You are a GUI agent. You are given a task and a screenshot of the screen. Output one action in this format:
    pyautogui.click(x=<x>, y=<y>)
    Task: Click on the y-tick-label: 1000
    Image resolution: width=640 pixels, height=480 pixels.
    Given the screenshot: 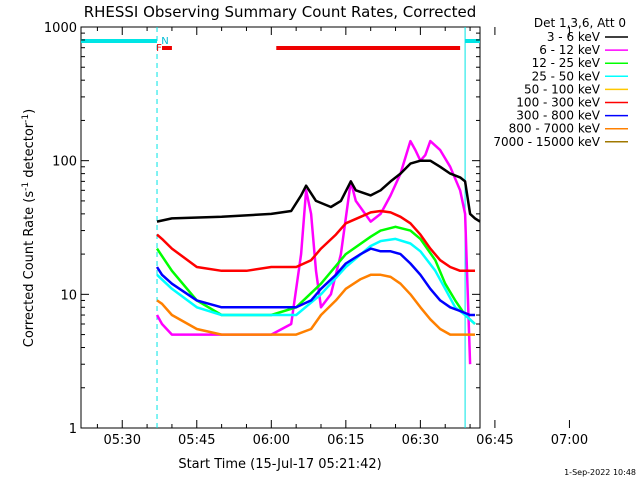 What is the action you would take?
    pyautogui.click(x=60, y=28)
    